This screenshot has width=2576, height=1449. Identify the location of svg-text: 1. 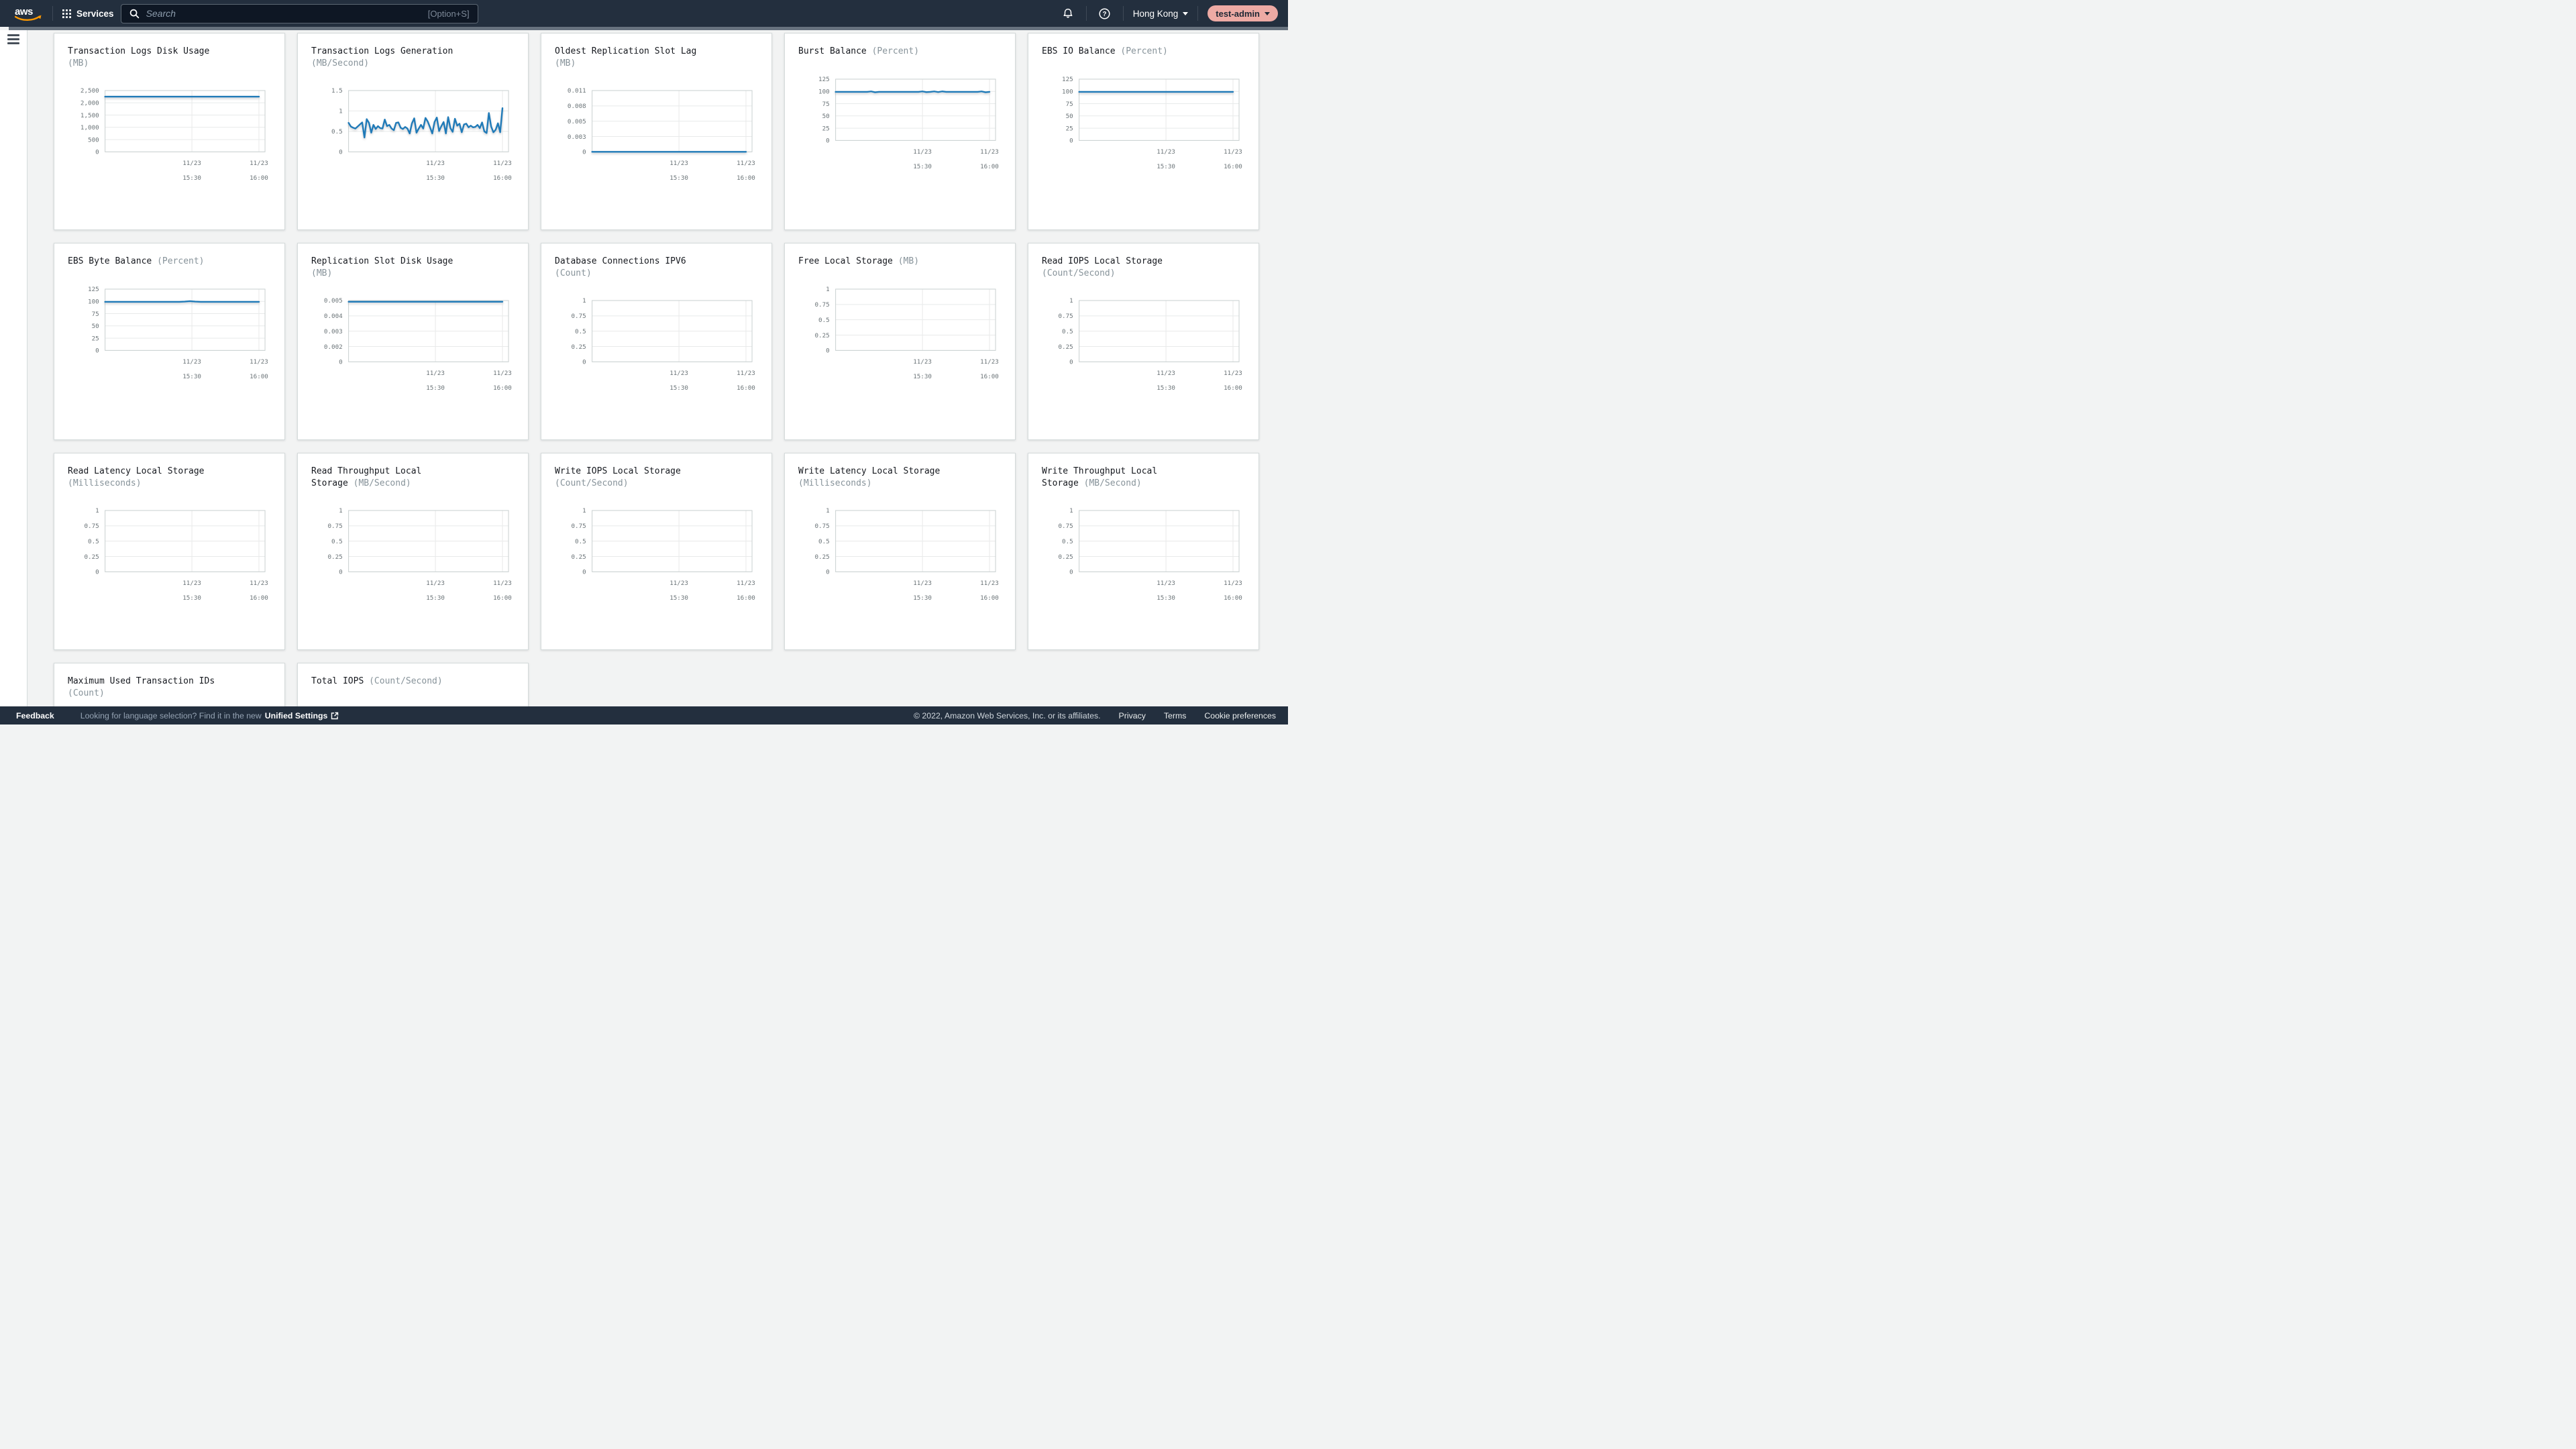
(1071, 511).